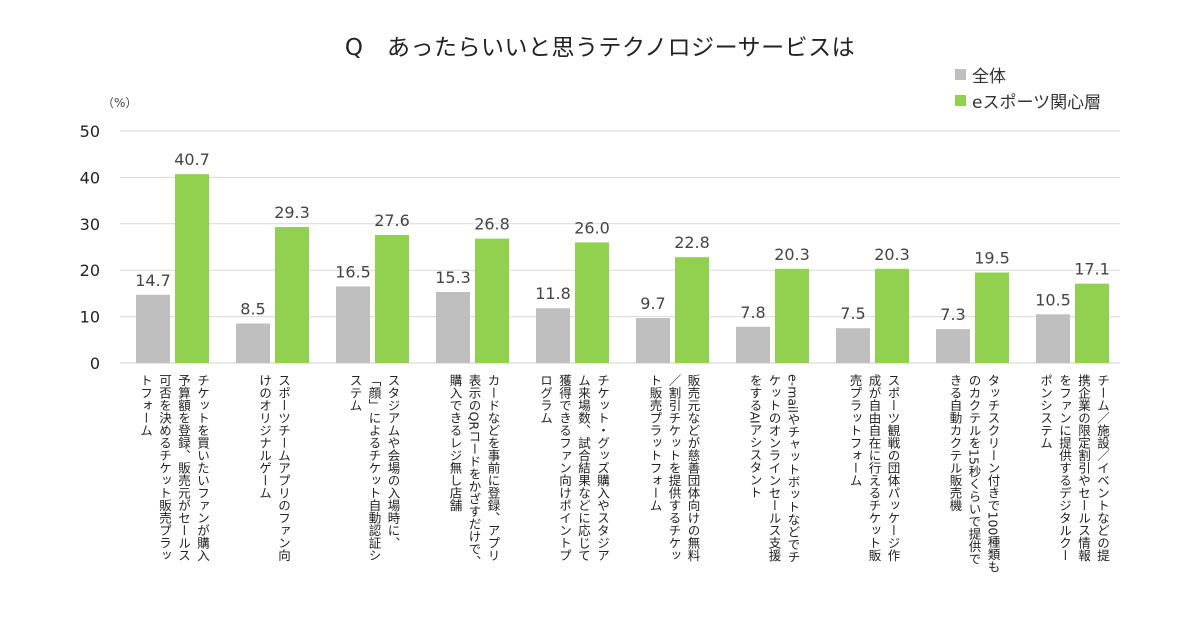 The height and width of the screenshot is (622, 1200). Describe the element at coordinates (960, 74) in the screenshot. I see `legend-swatch-all` at that location.